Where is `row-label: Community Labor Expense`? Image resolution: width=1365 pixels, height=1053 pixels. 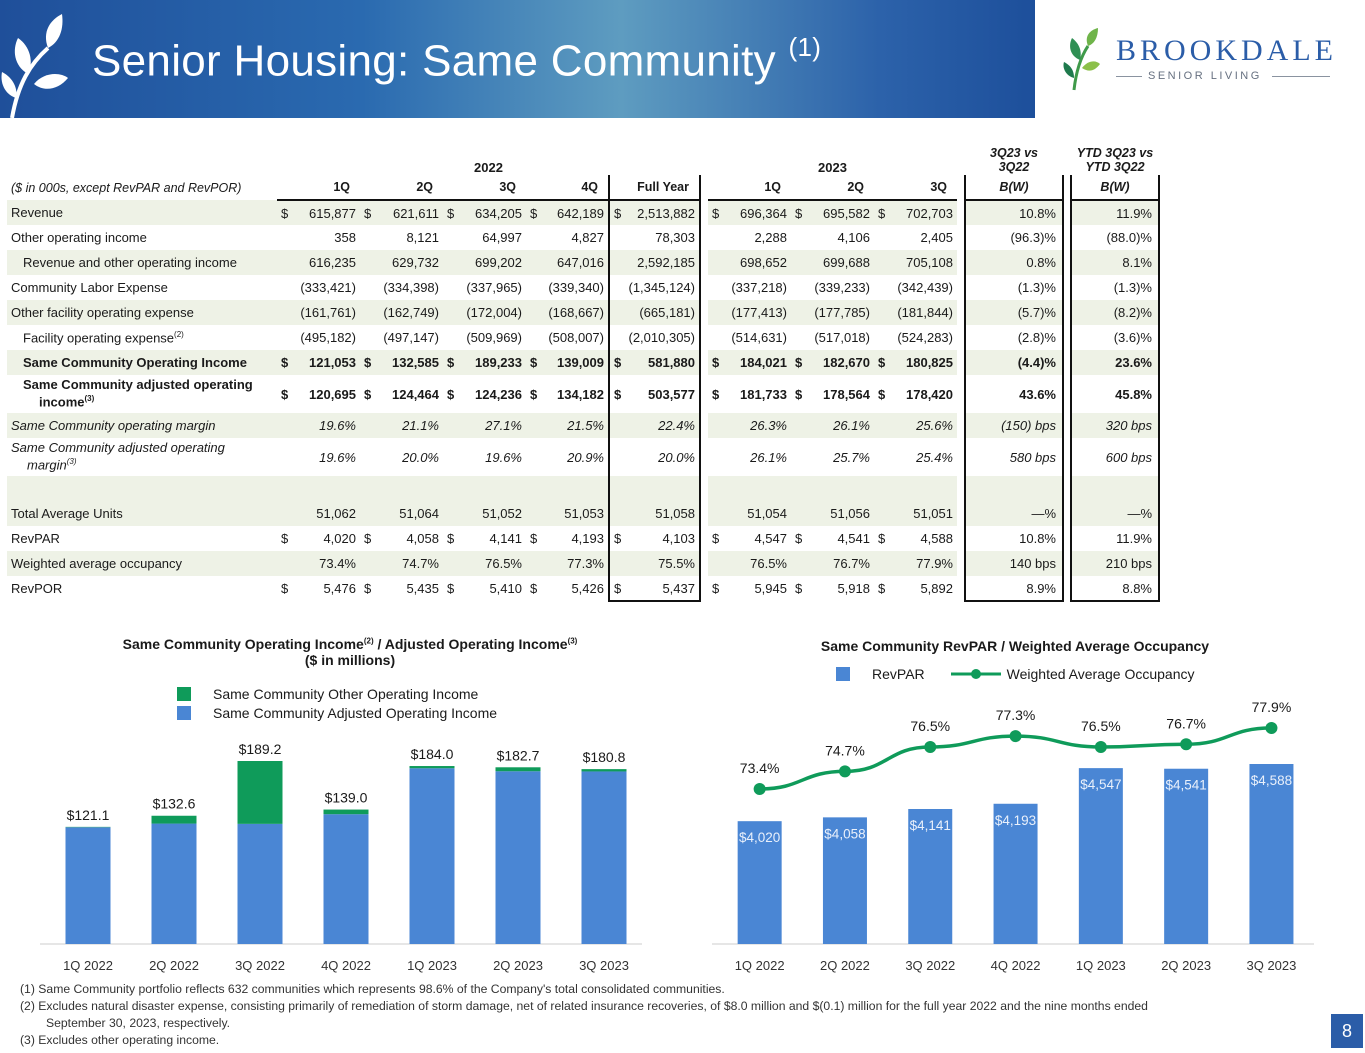 row-label: Community Labor Expense is located at coordinates (142, 287).